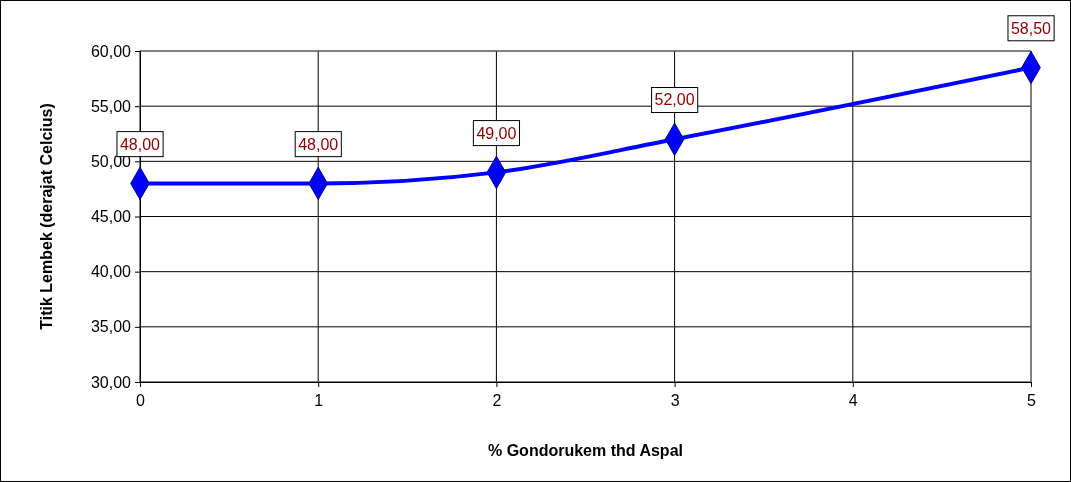 Image resolution: width=1071 pixels, height=482 pixels. What do you see at coordinates (853, 401) in the screenshot?
I see `x-tick-label: 4` at bounding box center [853, 401].